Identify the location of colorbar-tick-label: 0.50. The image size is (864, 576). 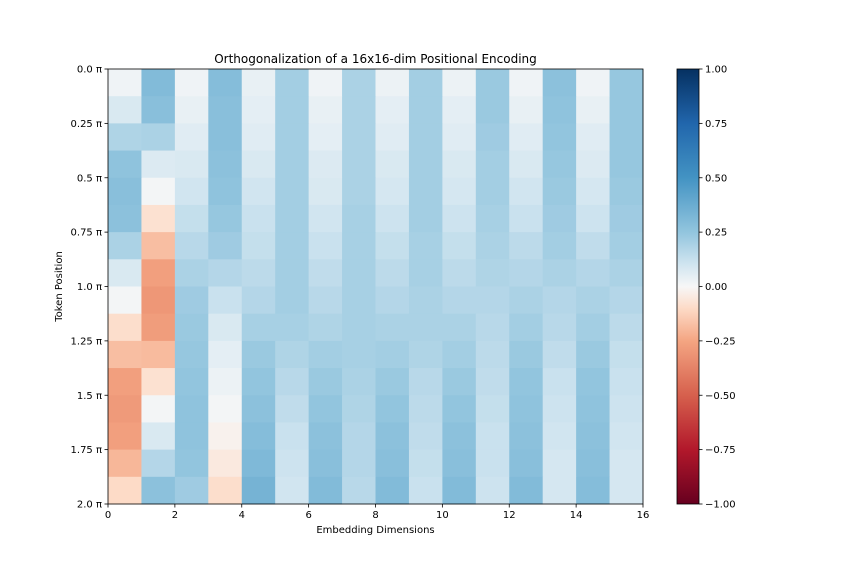
(716, 178).